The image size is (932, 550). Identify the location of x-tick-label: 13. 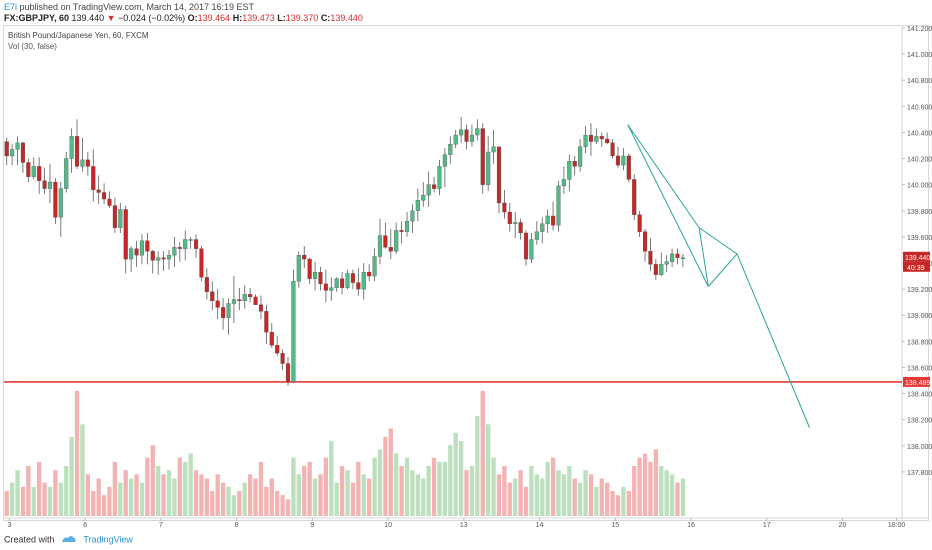
(464, 525).